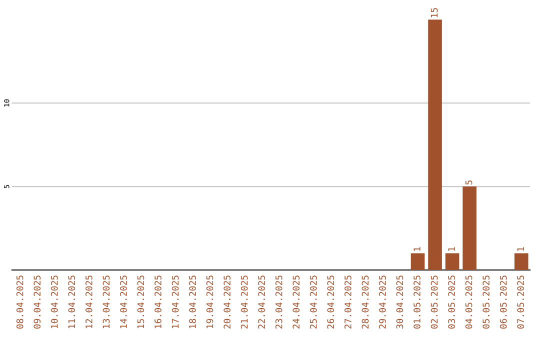  I want to click on x-tick-label: 05.05.2025, so click(486, 302).